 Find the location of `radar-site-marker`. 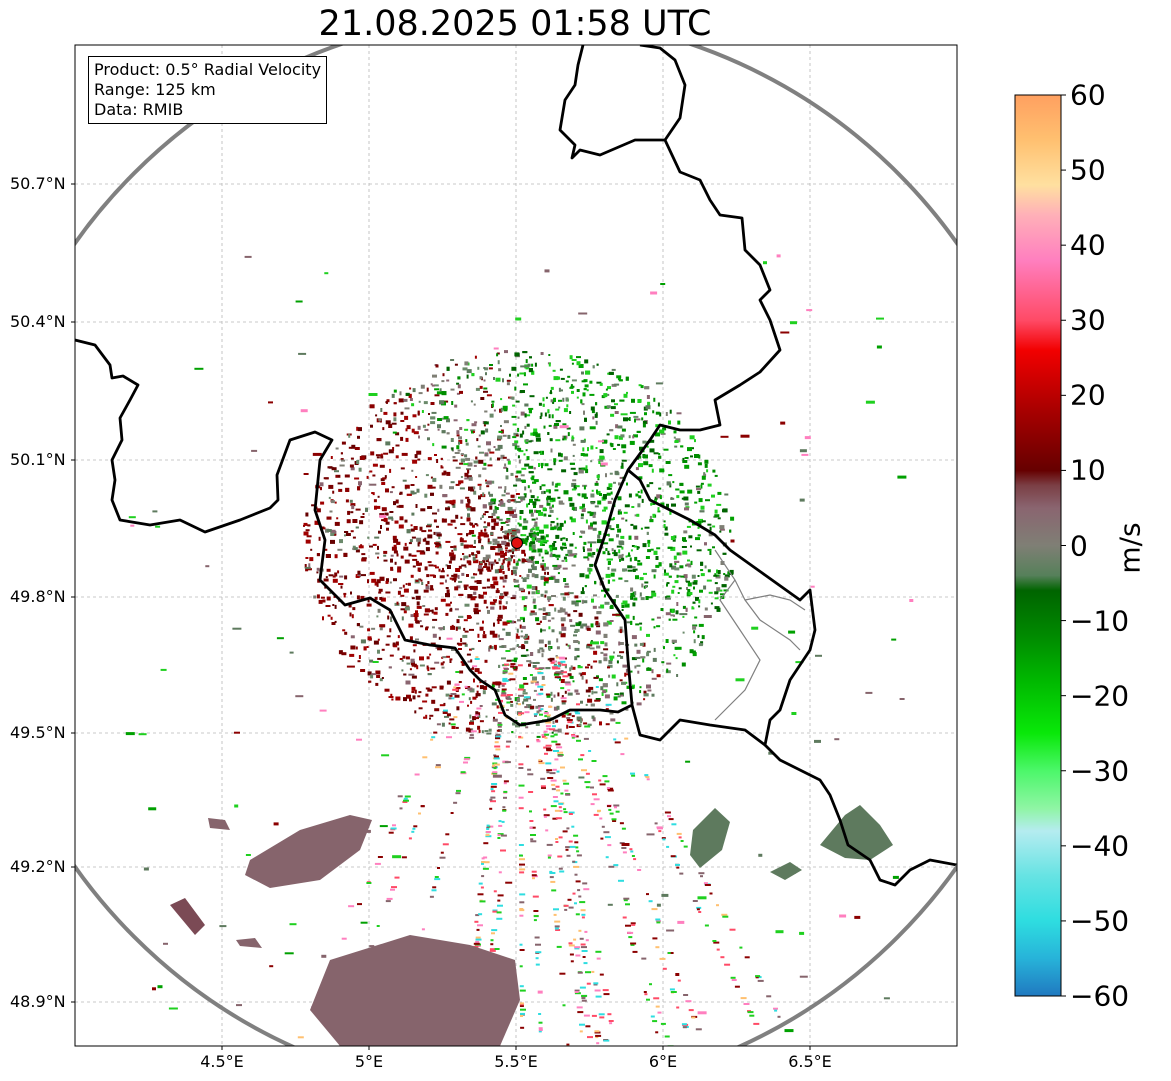

radar-site-marker is located at coordinates (517, 543).